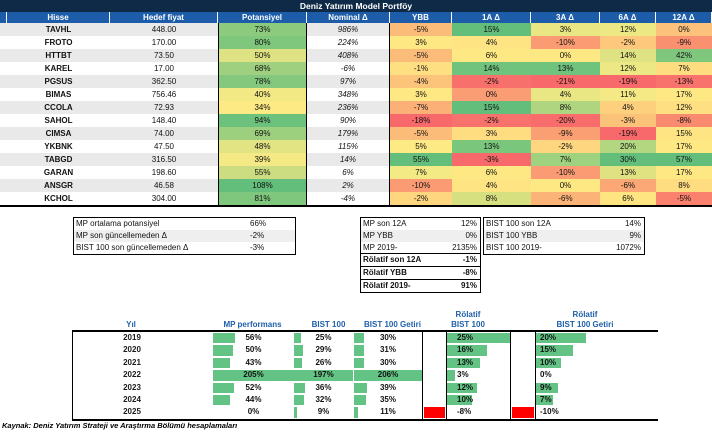 The height and width of the screenshot is (433, 712). Describe the element at coordinates (164, 107) in the screenshot. I see `target-price-cell: 72.93` at that location.